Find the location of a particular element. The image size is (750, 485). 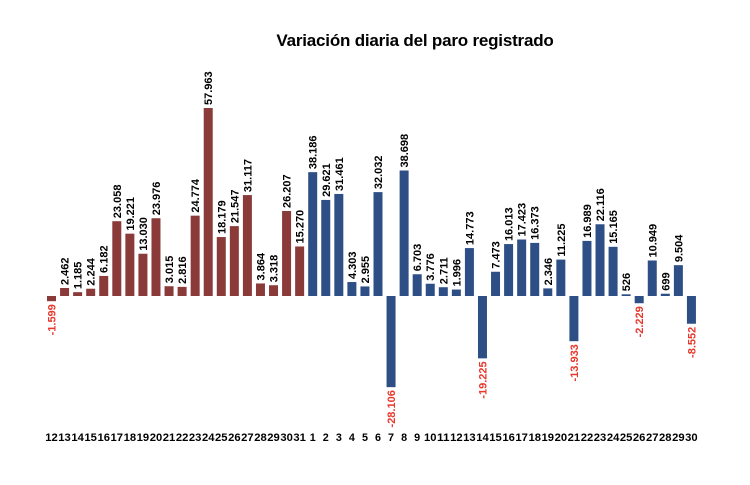

data-label: 31.461 is located at coordinates (340, 174).